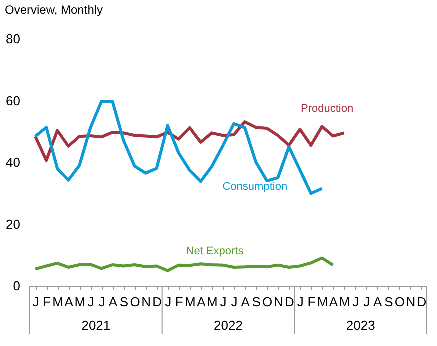 This screenshot has height=346, width=437. I want to click on series-label: Consumption, so click(255, 187).